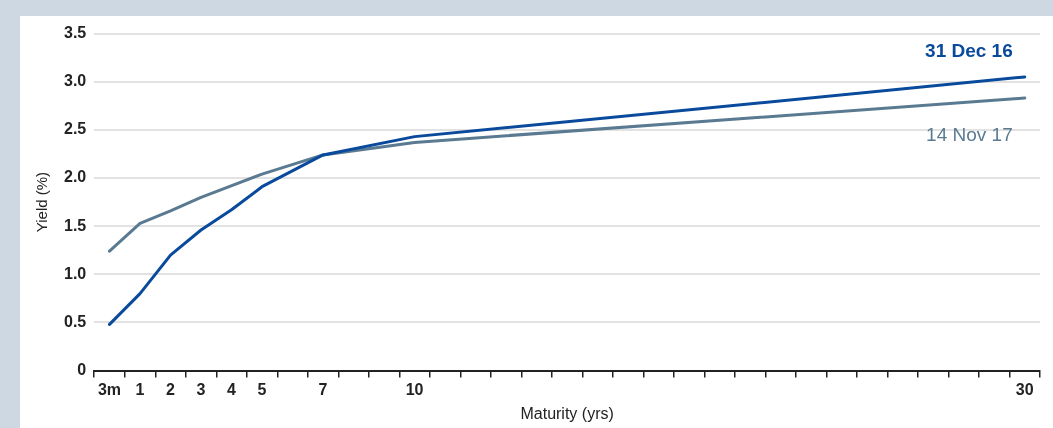  I want to click on series-label: 31 Dec 16, so click(969, 50).